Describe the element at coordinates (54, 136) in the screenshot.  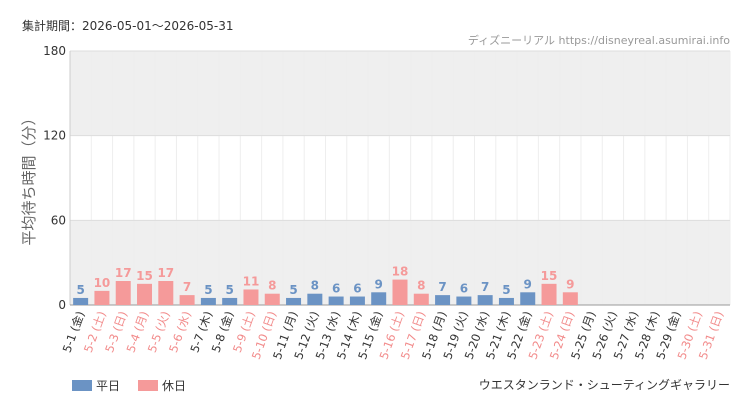
I see `y-tick-label: 120` at that location.